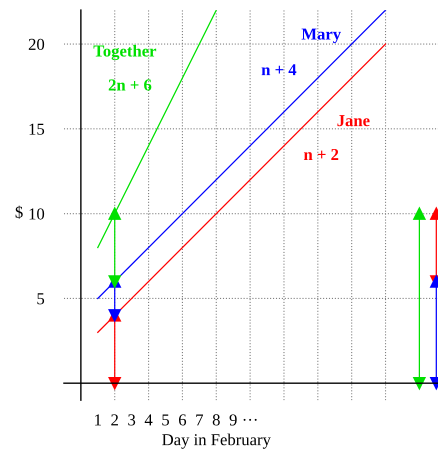 Image resolution: width=438 pixels, height=460 pixels. Describe the element at coordinates (130, 85) in the screenshot. I see `annotation: 2n + 6` at that location.